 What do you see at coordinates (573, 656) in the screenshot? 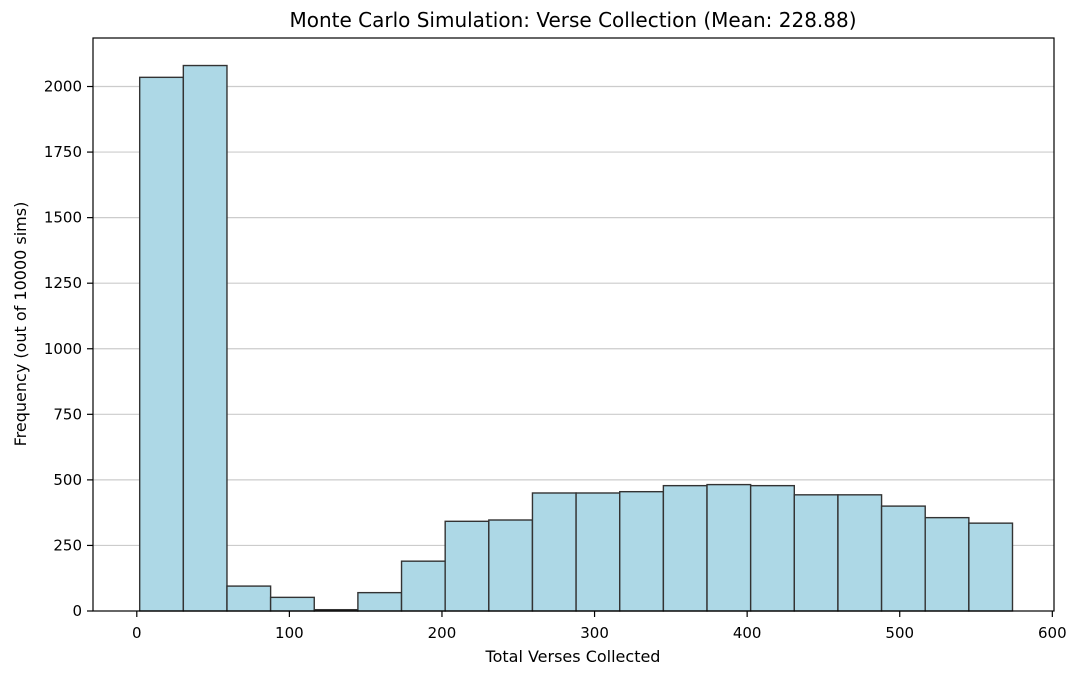
I see `x-axis-label: Total Verses Collected` at bounding box center [573, 656].